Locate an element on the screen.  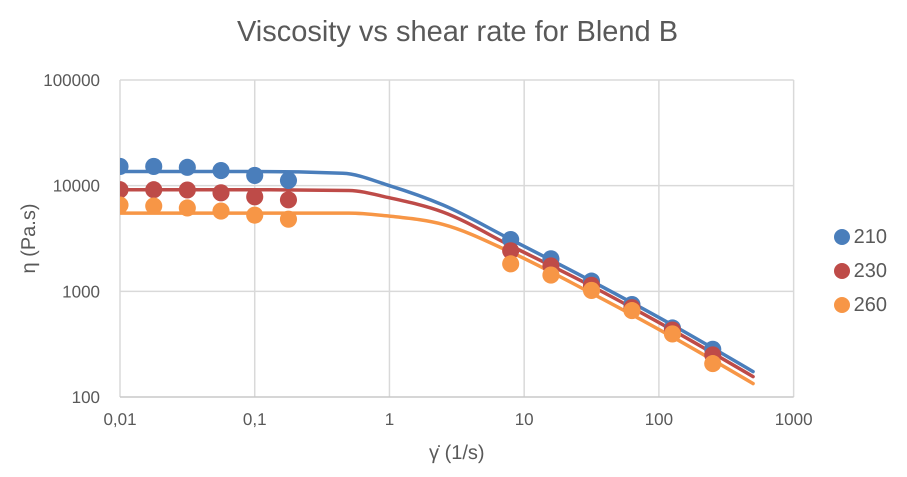
legend-label: 230 is located at coordinates (870, 271).